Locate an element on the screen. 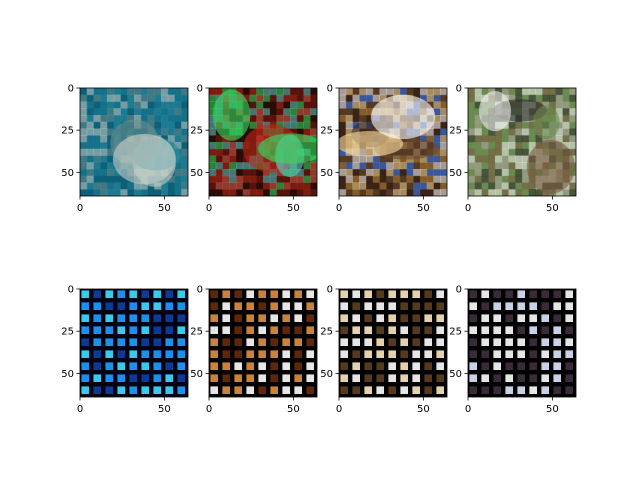  panel-1-3: 0 50 0 25 50 is located at coordinates (513, 350).